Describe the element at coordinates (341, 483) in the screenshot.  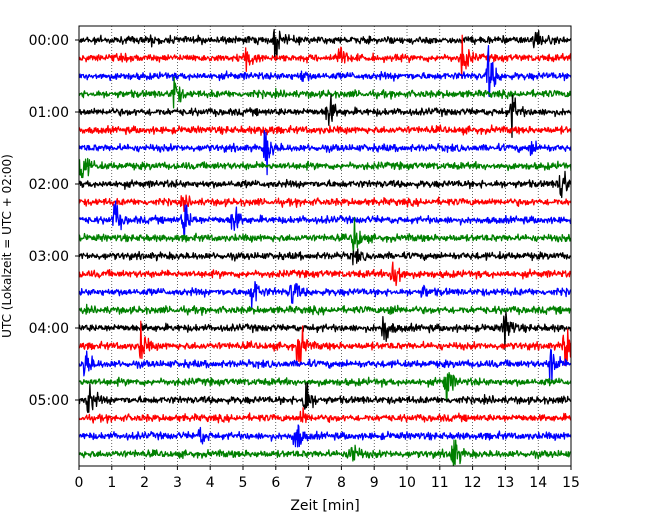
I see `x-tick-label: 8` at that location.